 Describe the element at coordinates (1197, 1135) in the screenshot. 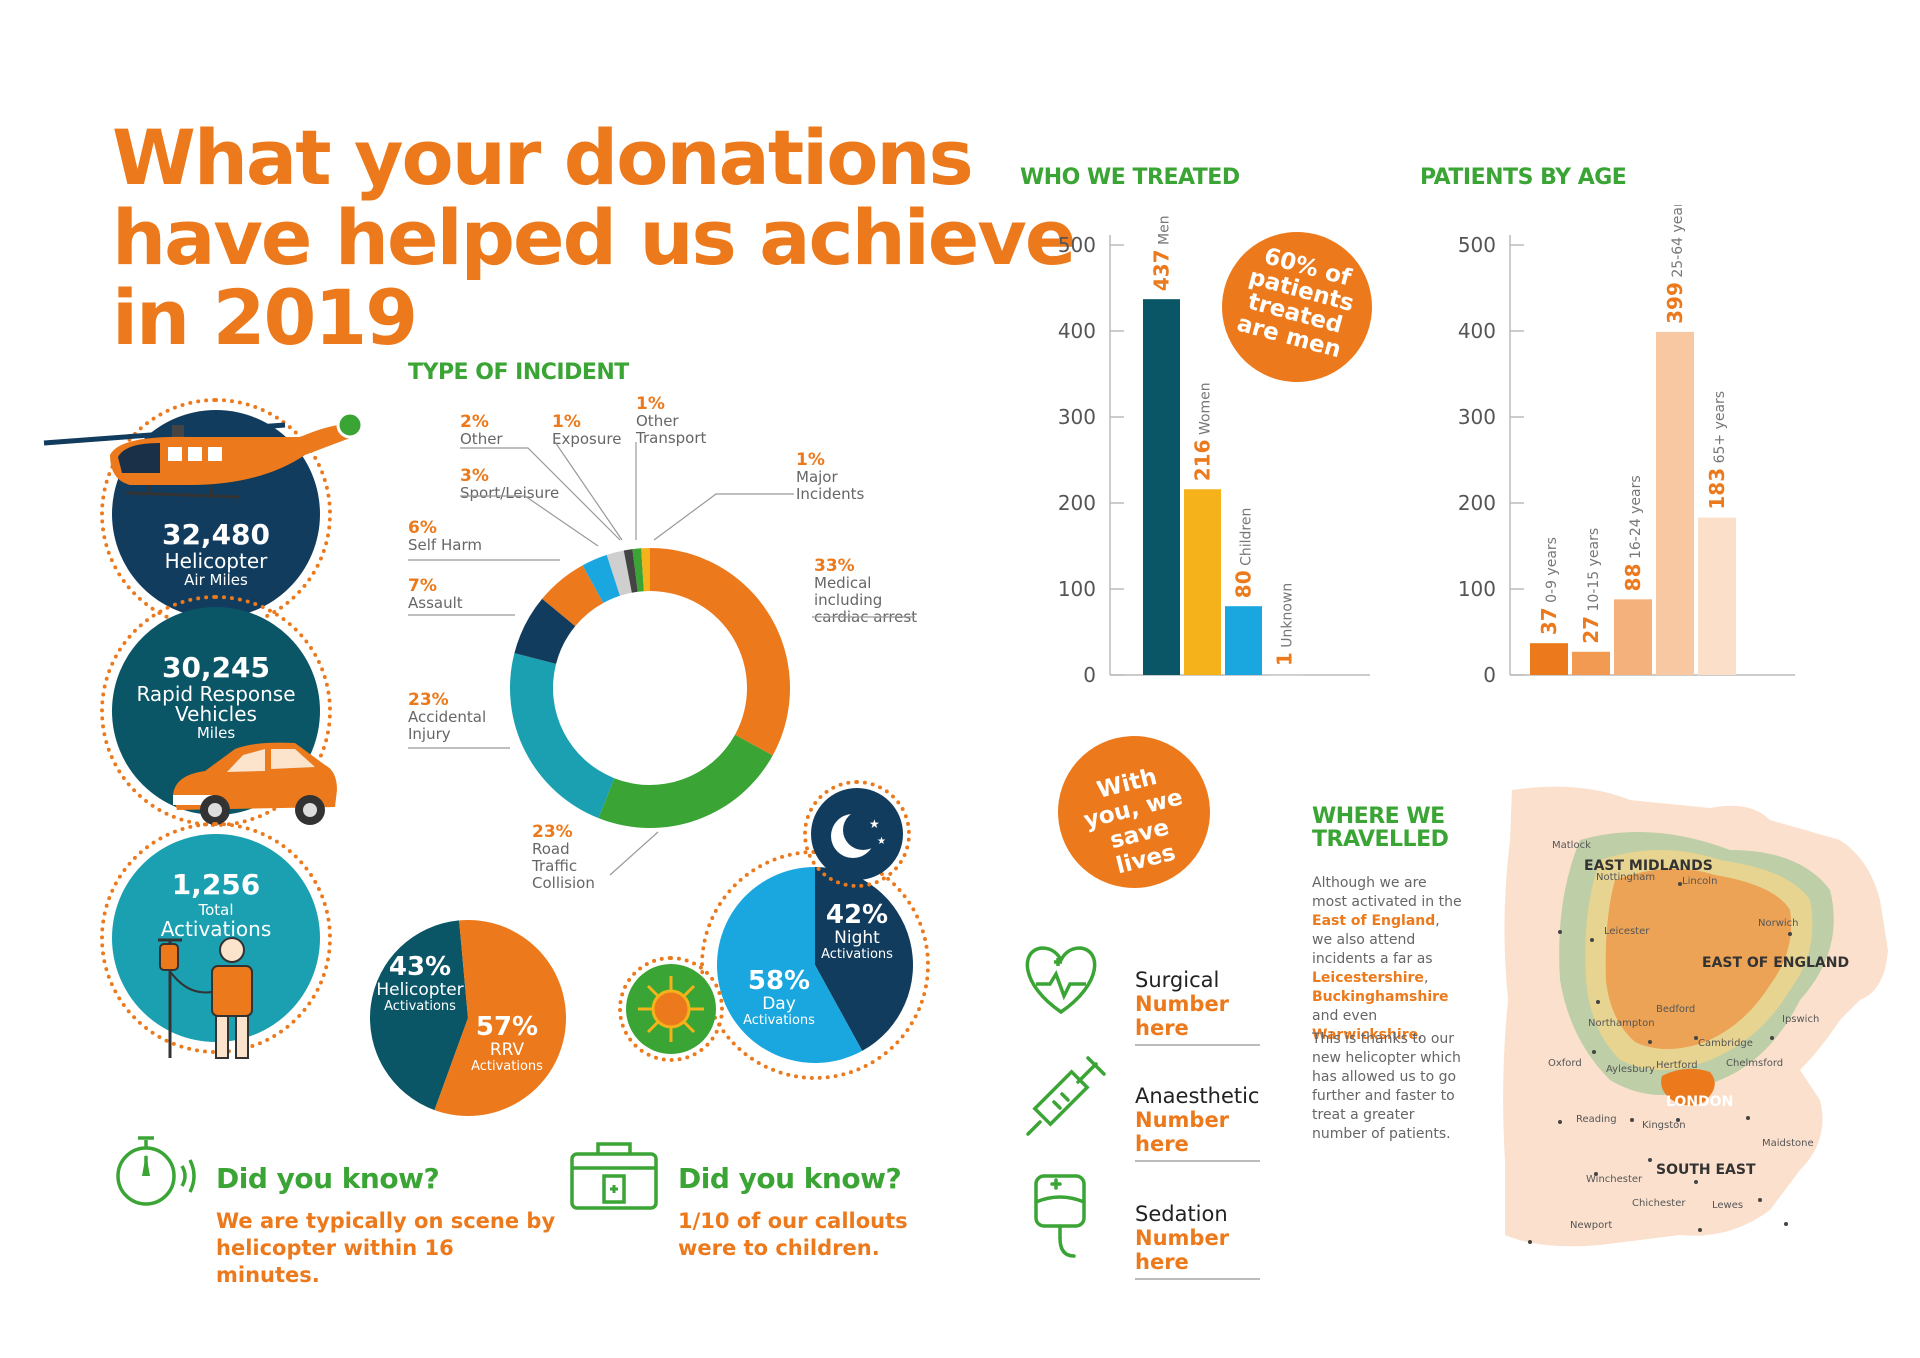

I see `anaesthetic-value: Number here` at that location.